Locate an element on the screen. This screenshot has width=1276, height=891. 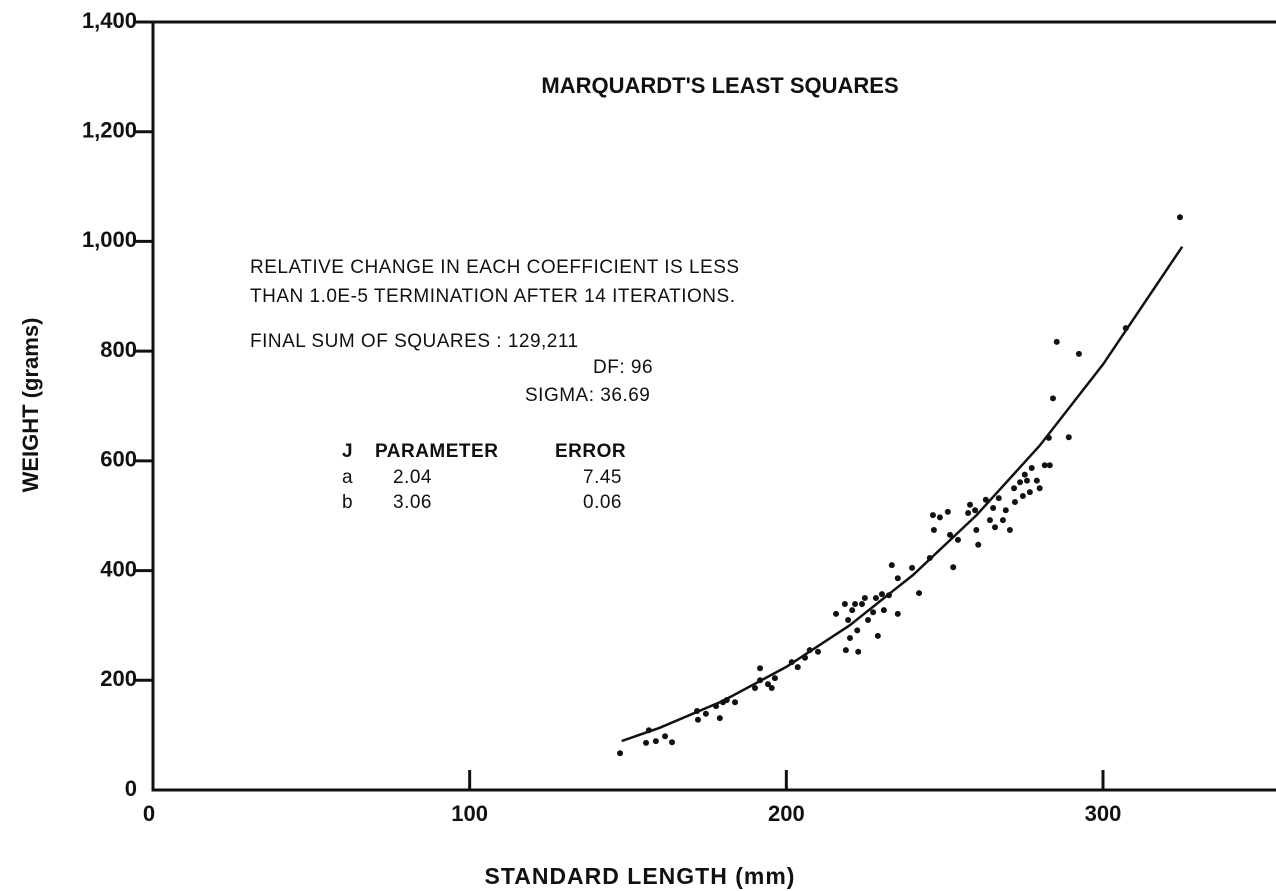
table-header: PARAMETER is located at coordinates (436, 451).